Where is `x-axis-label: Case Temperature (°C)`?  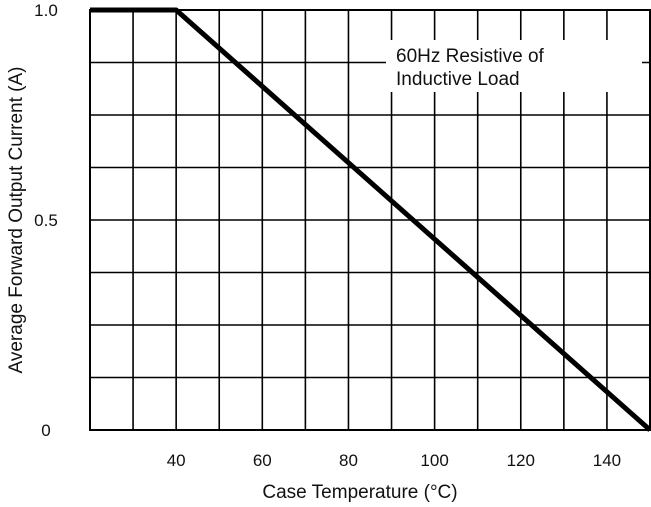
x-axis-label: Case Temperature (°C) is located at coordinates (359, 492).